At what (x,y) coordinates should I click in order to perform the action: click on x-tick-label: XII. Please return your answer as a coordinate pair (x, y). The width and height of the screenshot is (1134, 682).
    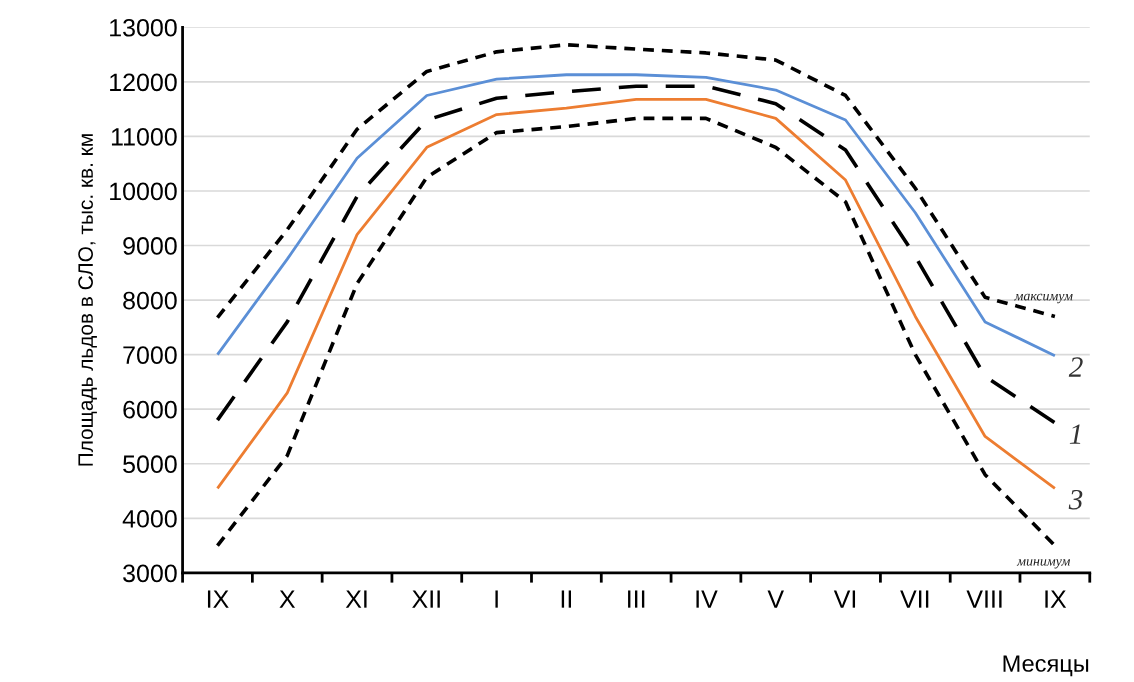
    Looking at the image, I should click on (426, 599).